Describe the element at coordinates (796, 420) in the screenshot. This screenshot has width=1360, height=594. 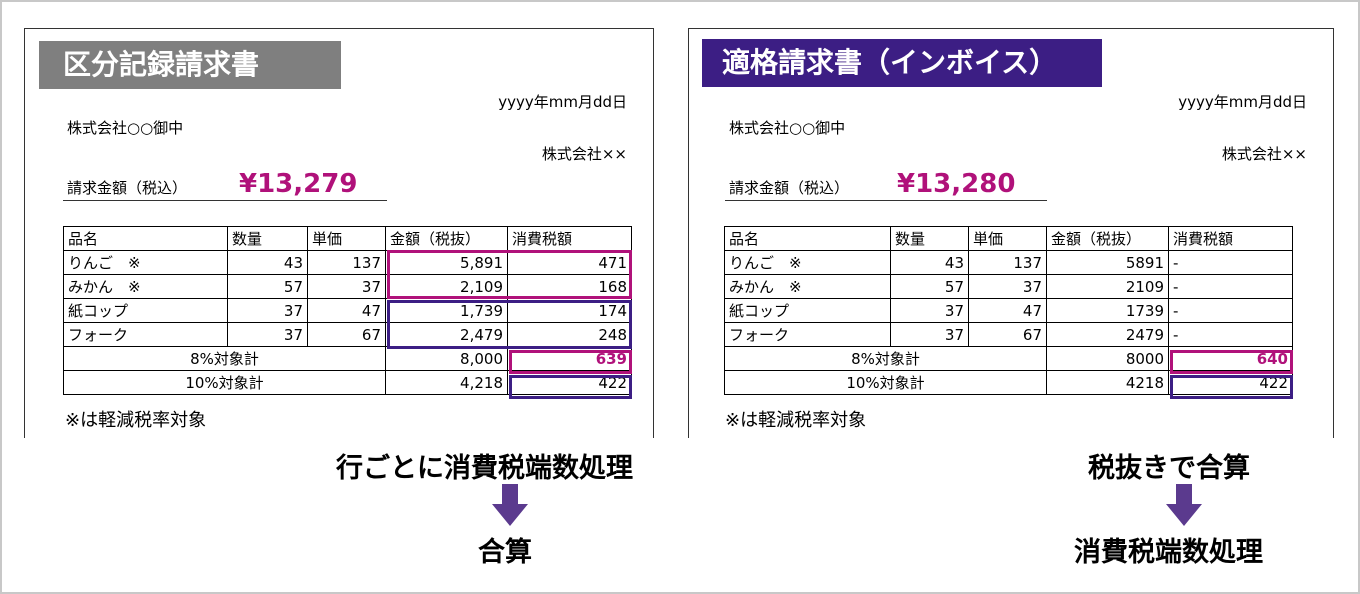
I see `right-reduced-rate-note: ※は軽減税率対象` at that location.